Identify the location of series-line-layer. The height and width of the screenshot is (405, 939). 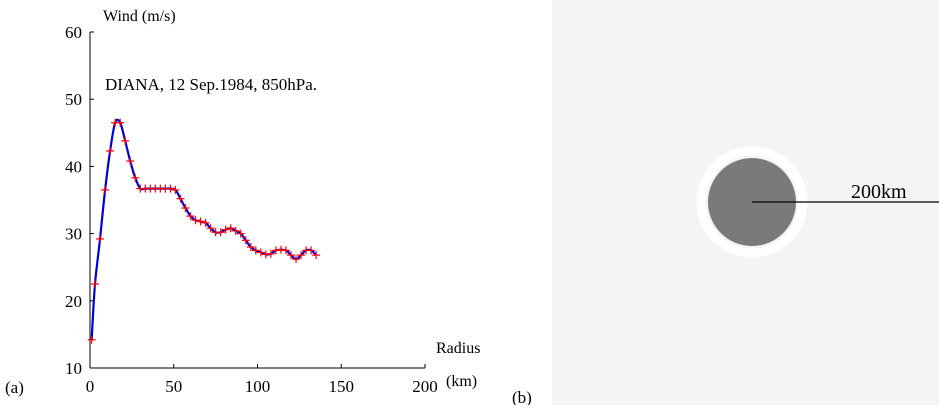
(203, 229).